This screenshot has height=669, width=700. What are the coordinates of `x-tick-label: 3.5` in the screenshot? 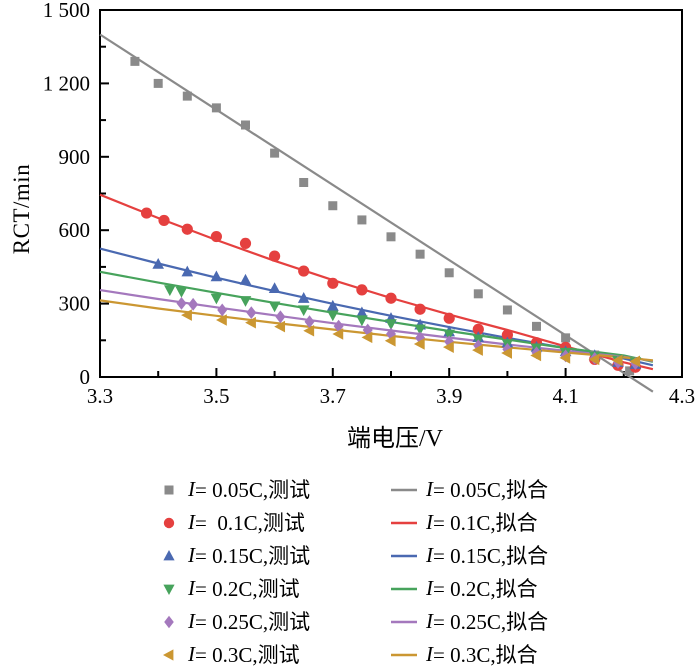 It's located at (216, 396).